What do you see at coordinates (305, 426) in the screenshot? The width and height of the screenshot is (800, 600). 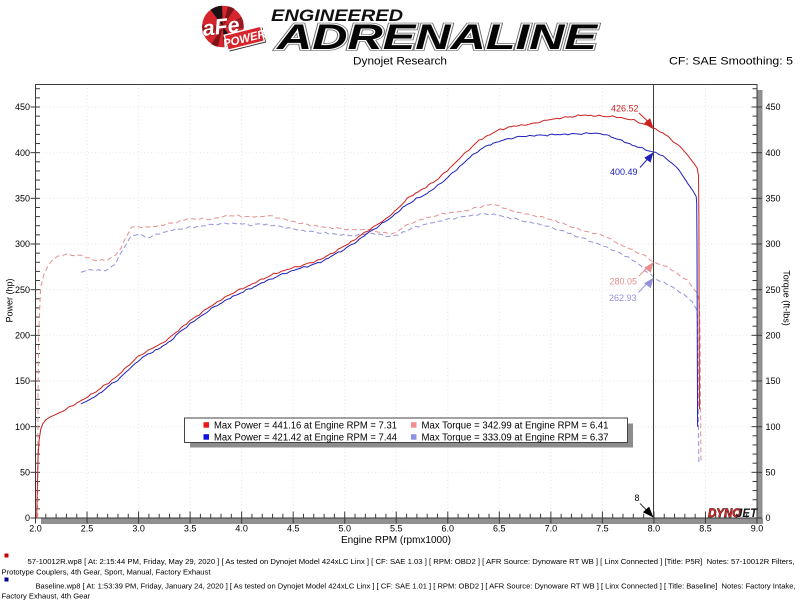 I see `svg-text:Max Power = 441.16 at Engine R: Max Power = 441.16 at Engine RPM = 7.31` at bounding box center [305, 426].